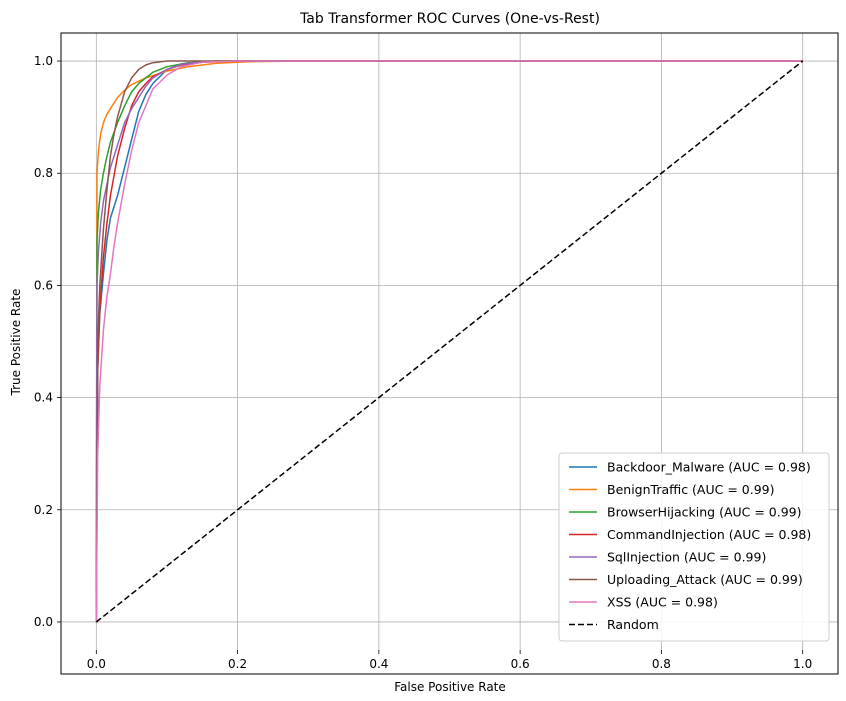 The image size is (846, 701). What do you see at coordinates (47, 341) in the screenshot?
I see `y-axis-ticks: 0.0 0.2 0.4 0.6 0.8 1.0` at bounding box center [47, 341].